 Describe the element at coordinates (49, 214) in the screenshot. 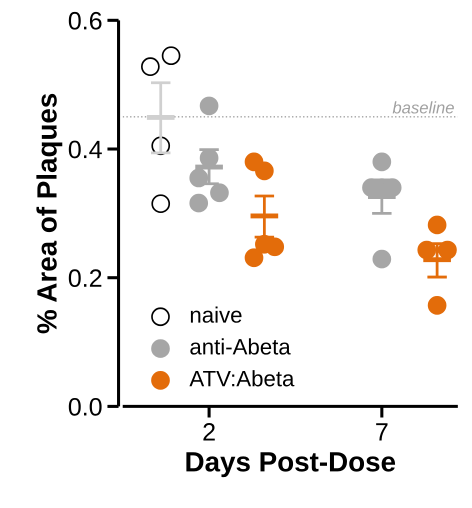

I see `y-axis-title: % Area of Plaques` at that location.